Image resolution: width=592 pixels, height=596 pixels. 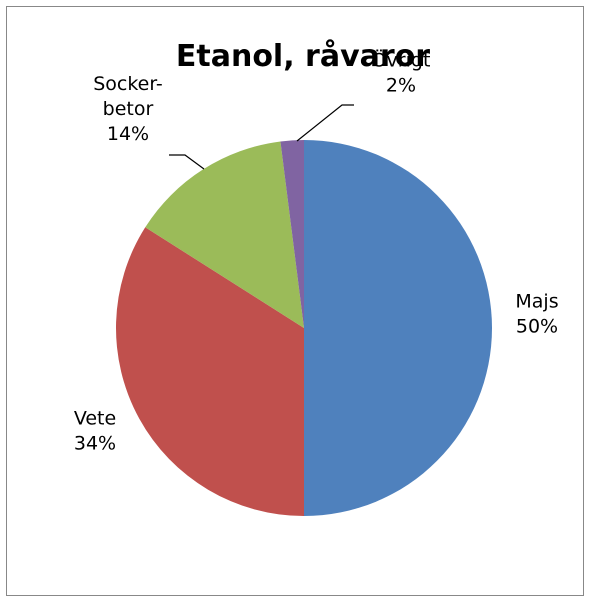 I want to click on leader-lines, so click(x=261, y=137).